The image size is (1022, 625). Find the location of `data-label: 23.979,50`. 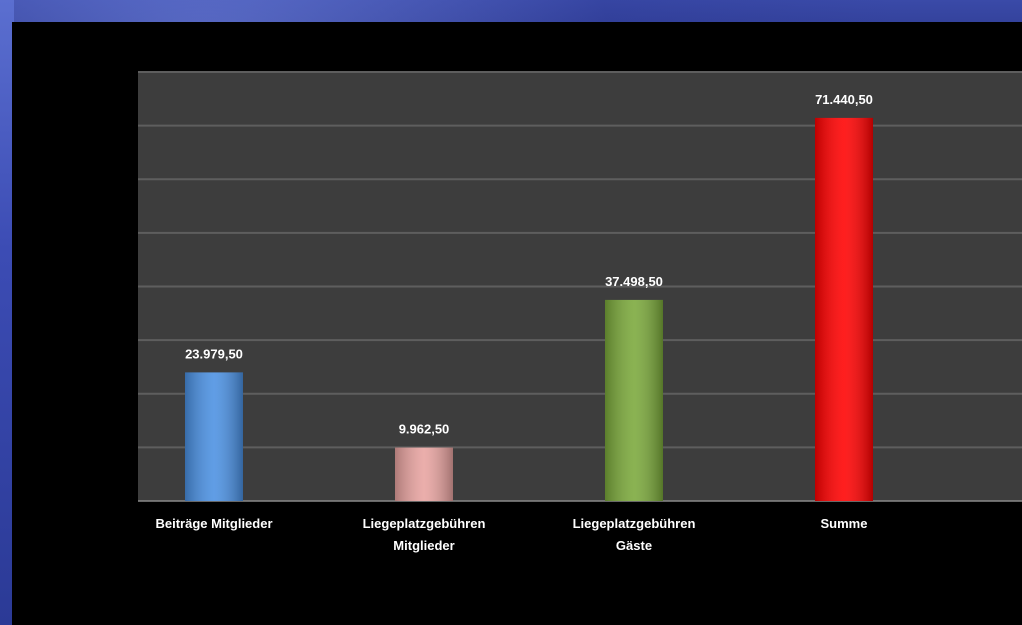

data-label: 23.979,50 is located at coordinates (214, 353).